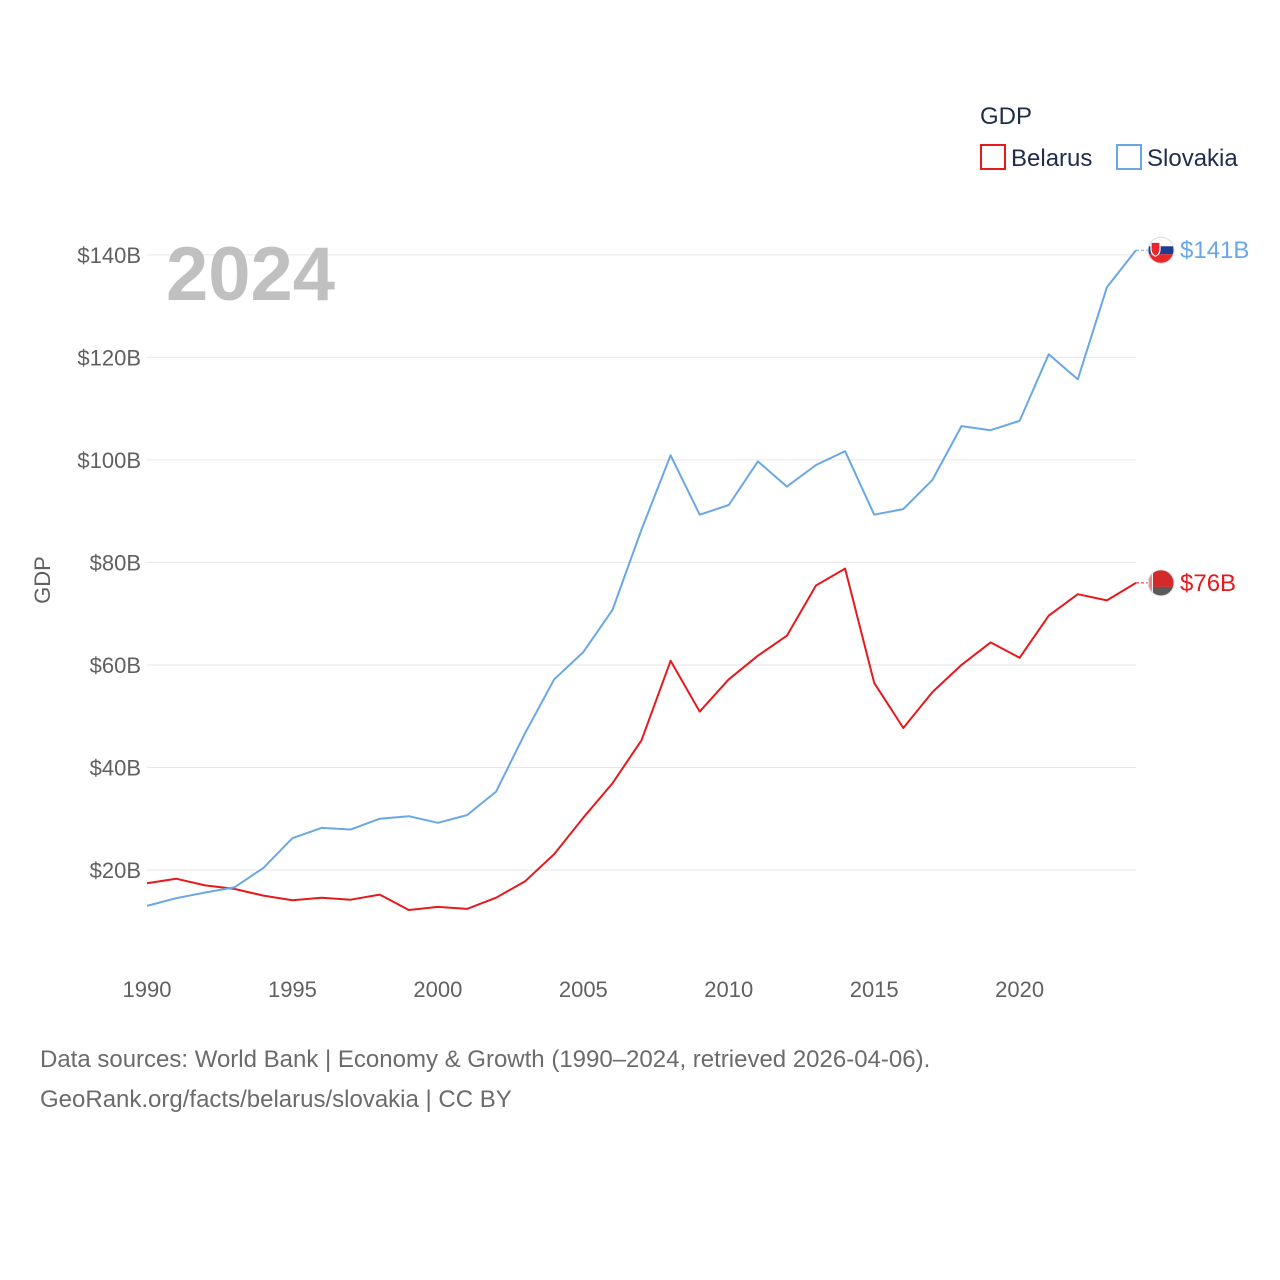 Image resolution: width=1280 pixels, height=1280 pixels. Describe the element at coordinates (115, 767) in the screenshot. I see `y-tick-label: $40B` at that location.